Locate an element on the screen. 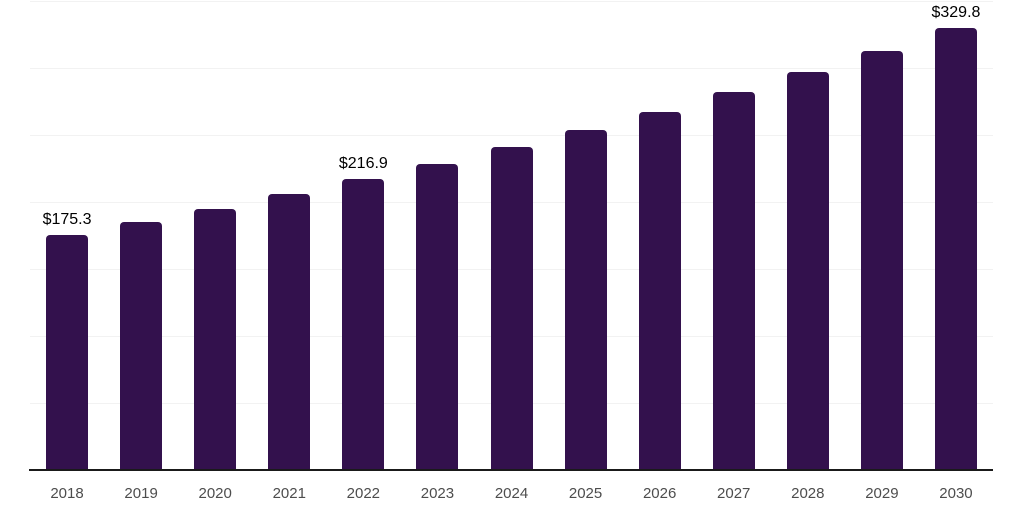 Image resolution: width=1024 pixels, height=512 pixels. x-tick-label-2024: 2024 is located at coordinates (511, 493).